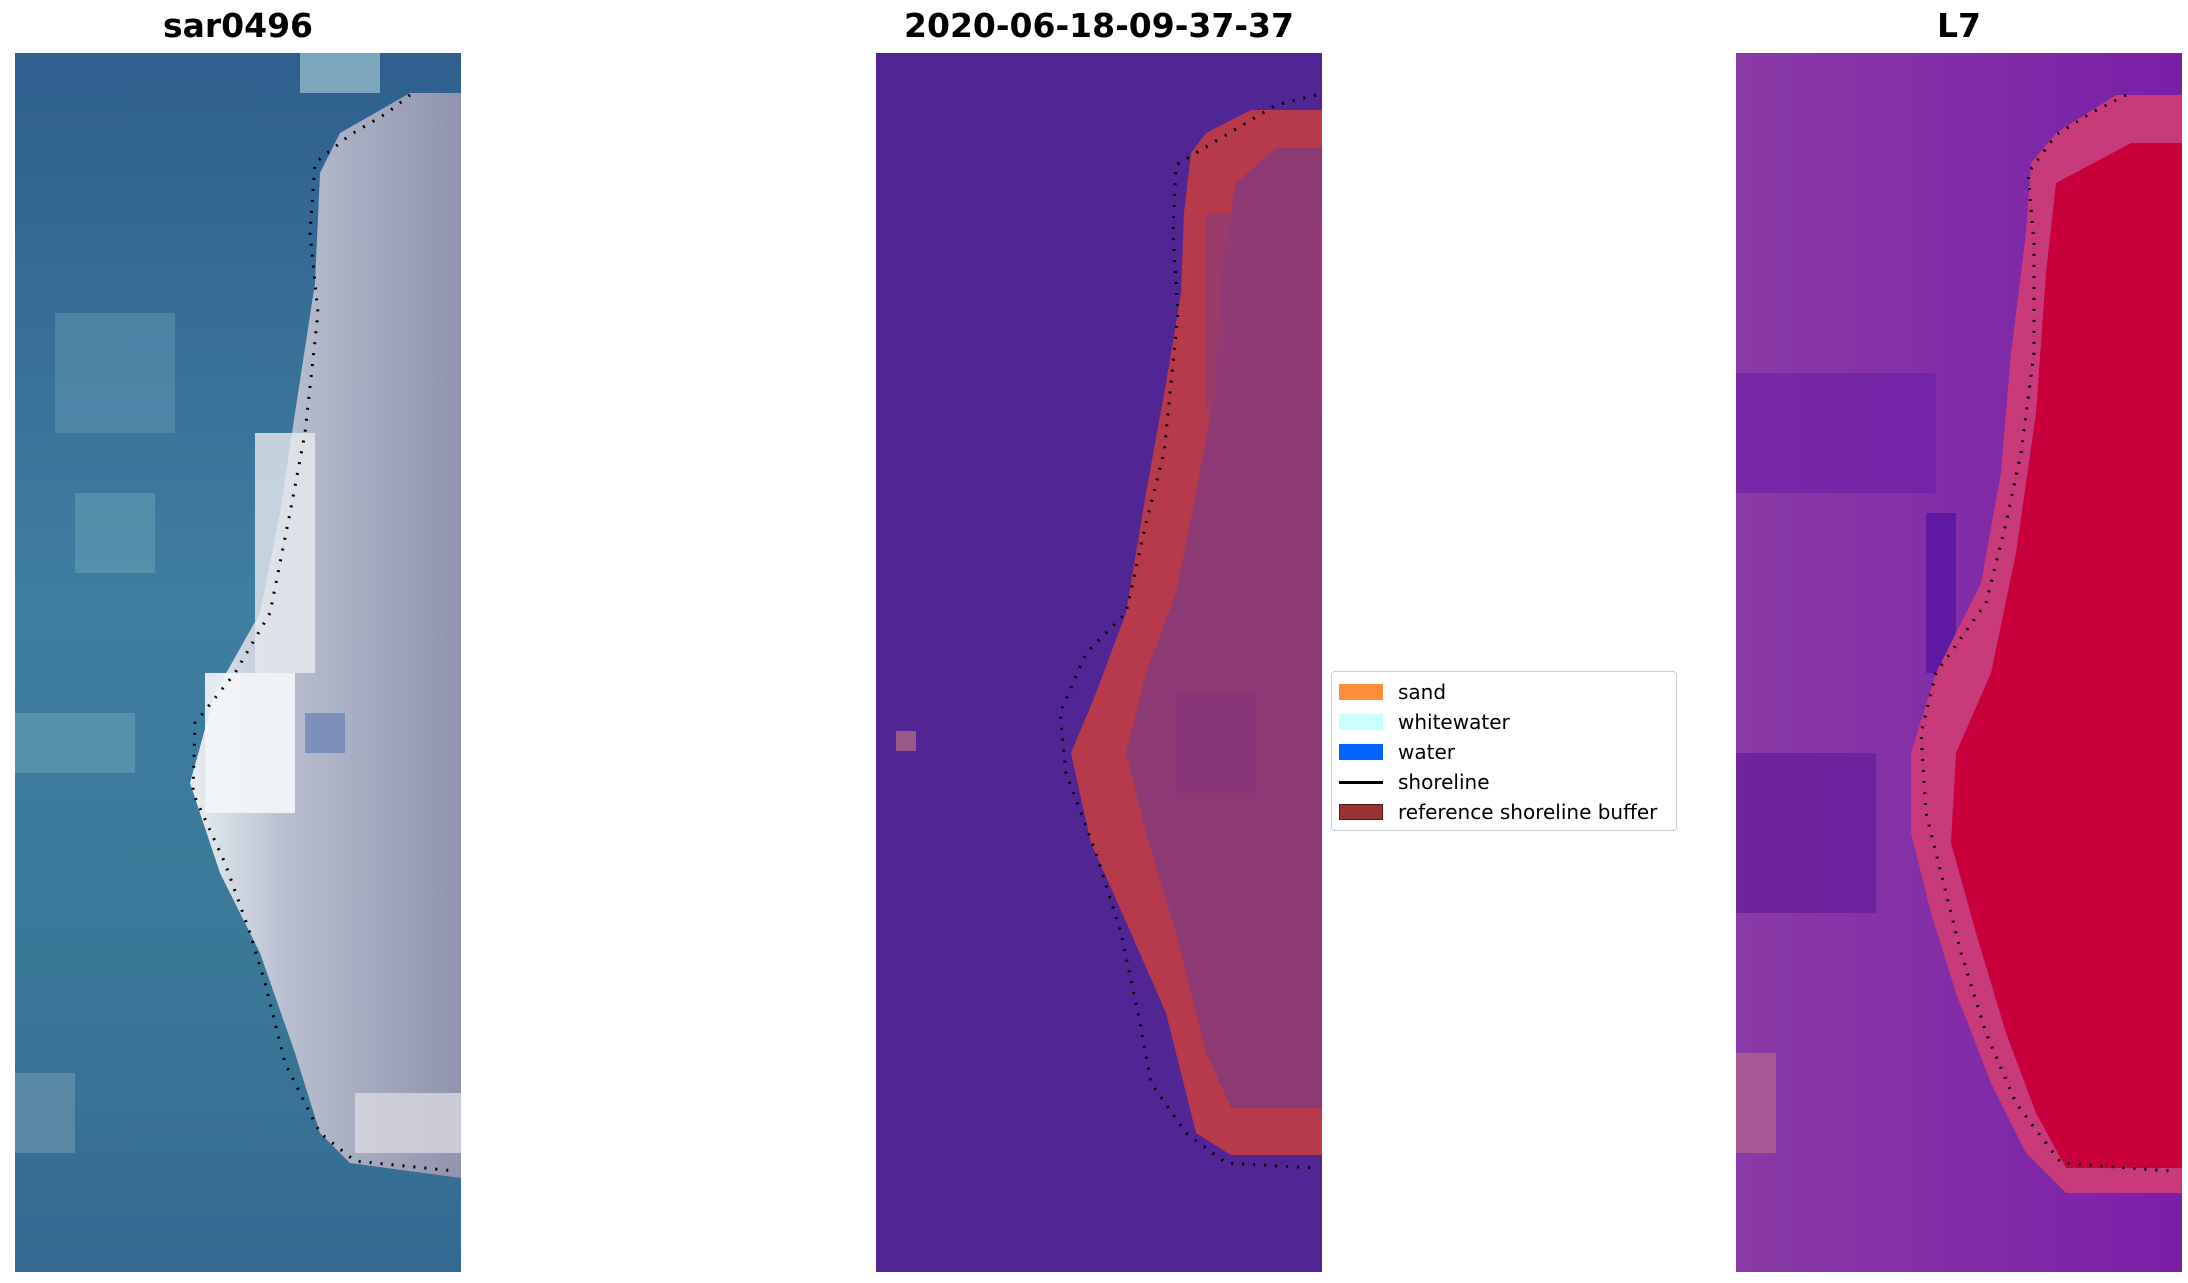 The height and width of the screenshot is (1283, 2188). I want to click on legend-label-water: water, so click(1426, 752).